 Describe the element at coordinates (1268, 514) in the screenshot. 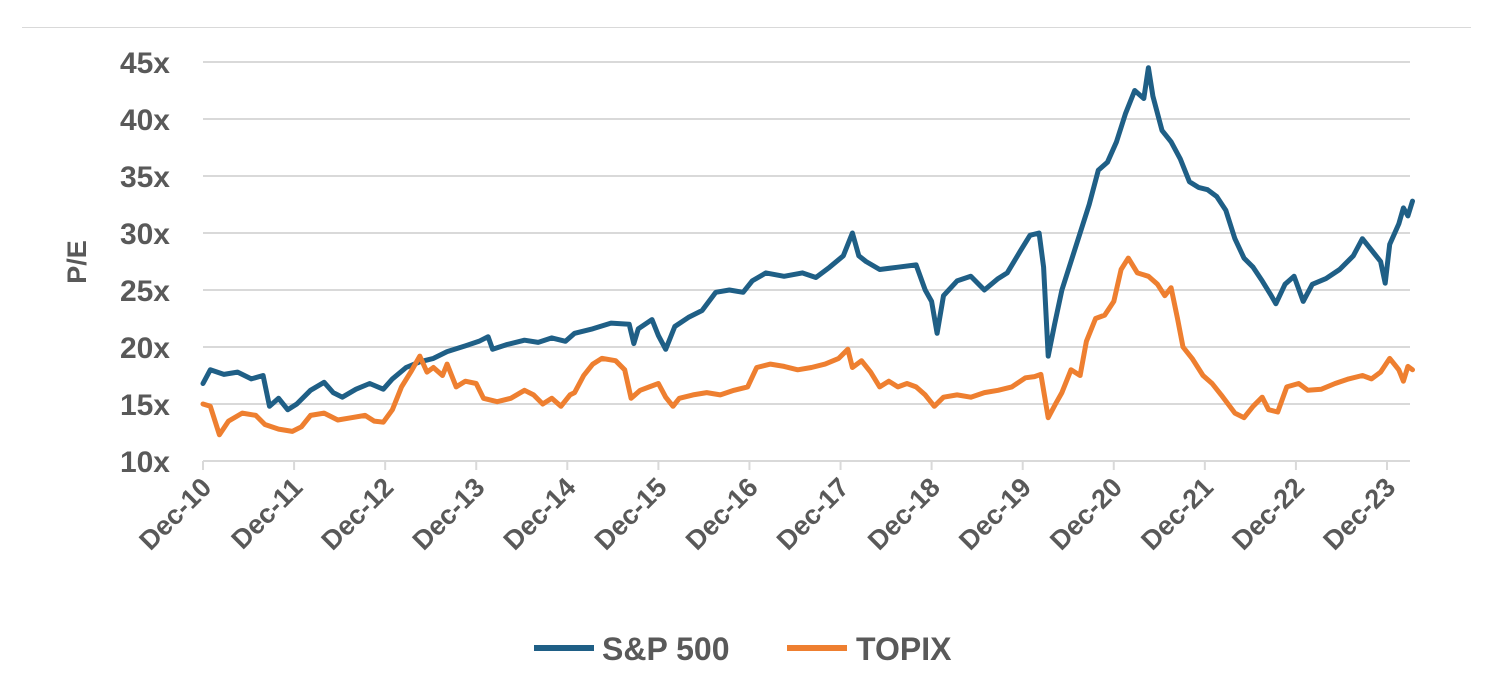

I see `x-tick-label: Dec-22` at that location.